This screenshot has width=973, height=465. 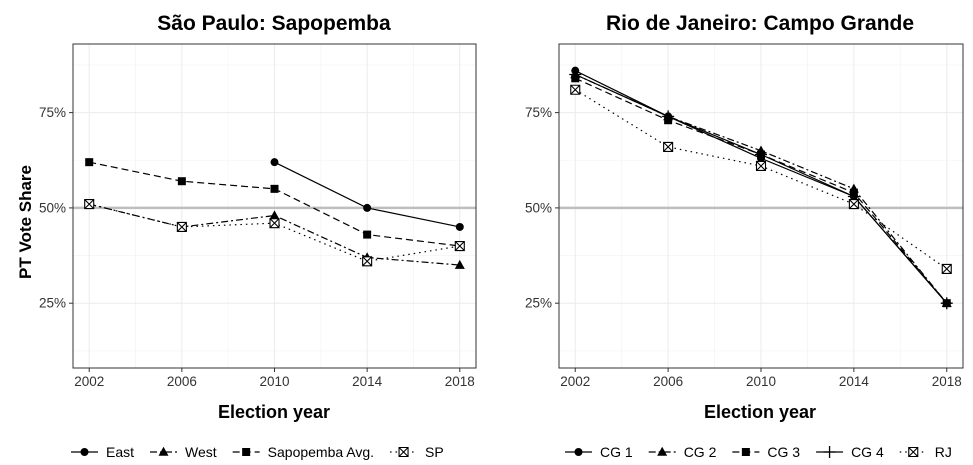 I want to click on legend-key-marker-west, so click(x=163, y=451).